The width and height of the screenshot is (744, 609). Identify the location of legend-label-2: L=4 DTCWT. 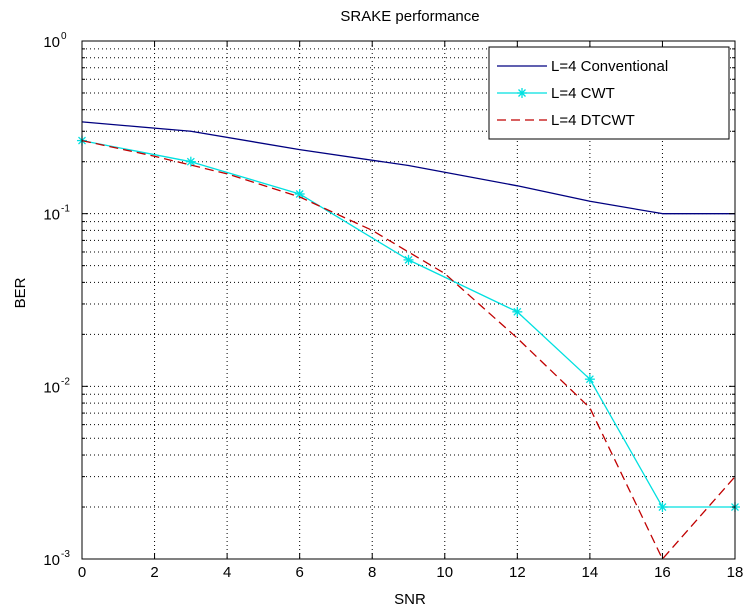
(593, 120).